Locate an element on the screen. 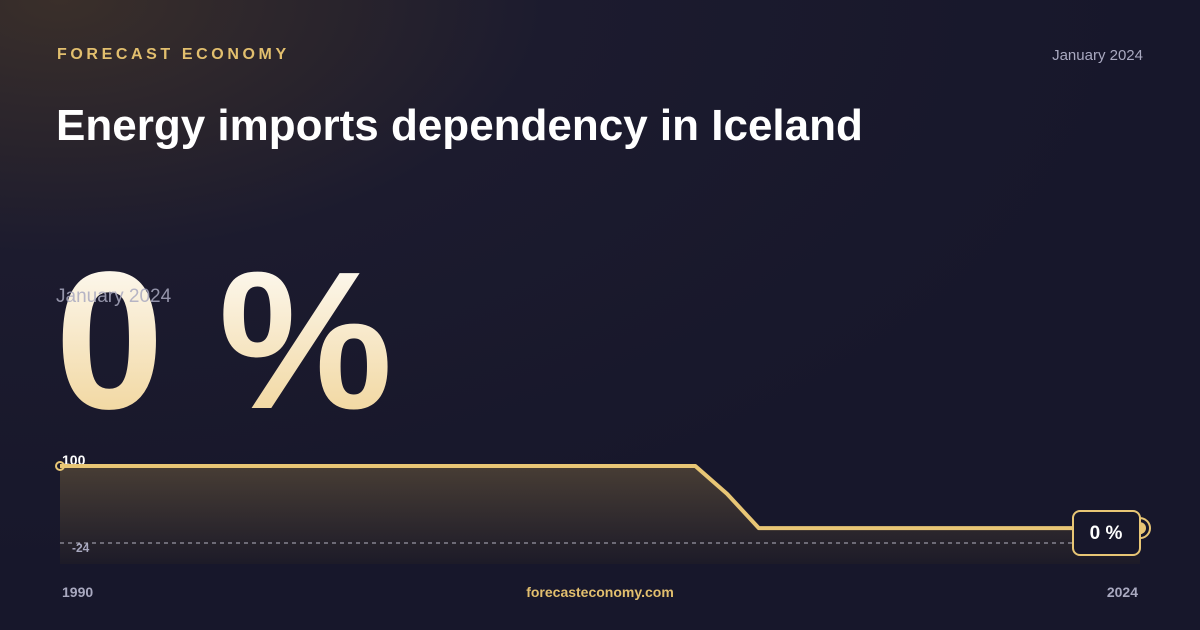 This screenshot has width=1200, height=630. area is located at coordinates (600, 515).